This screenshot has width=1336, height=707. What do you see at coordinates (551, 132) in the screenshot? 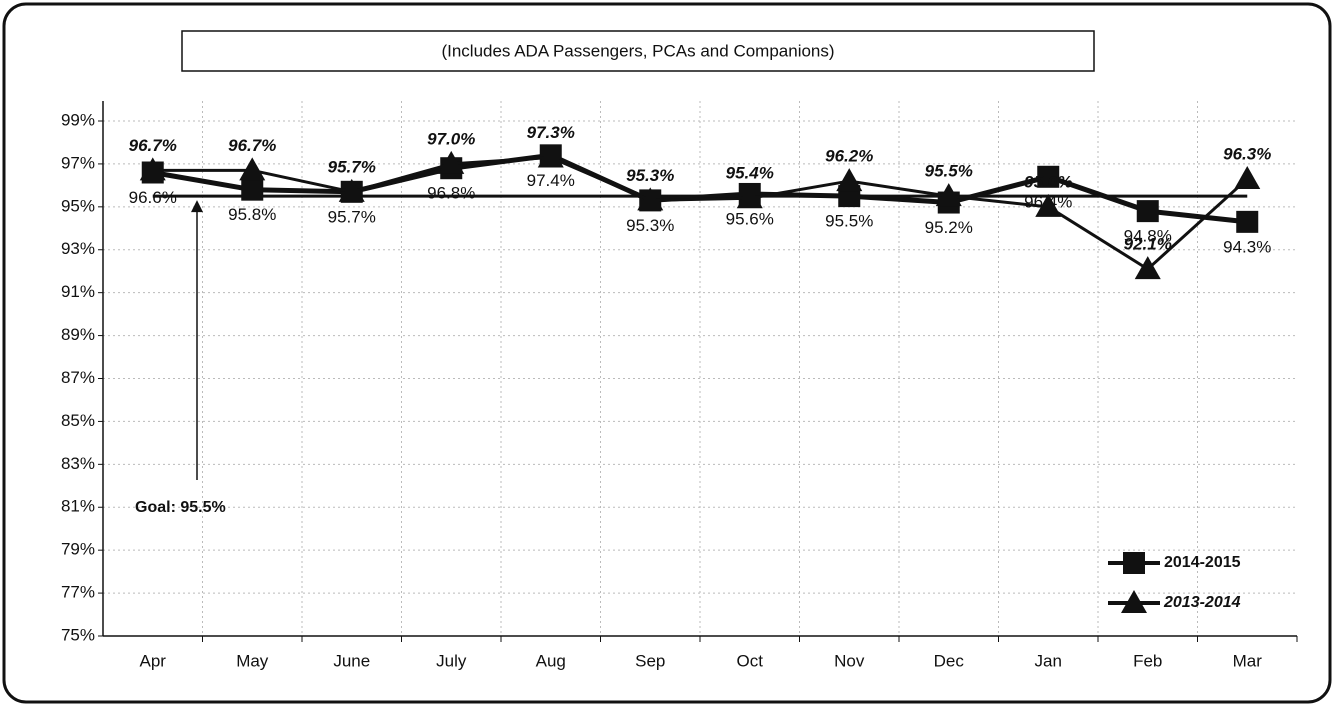
I see `data-label: 97.3%` at bounding box center [551, 132].